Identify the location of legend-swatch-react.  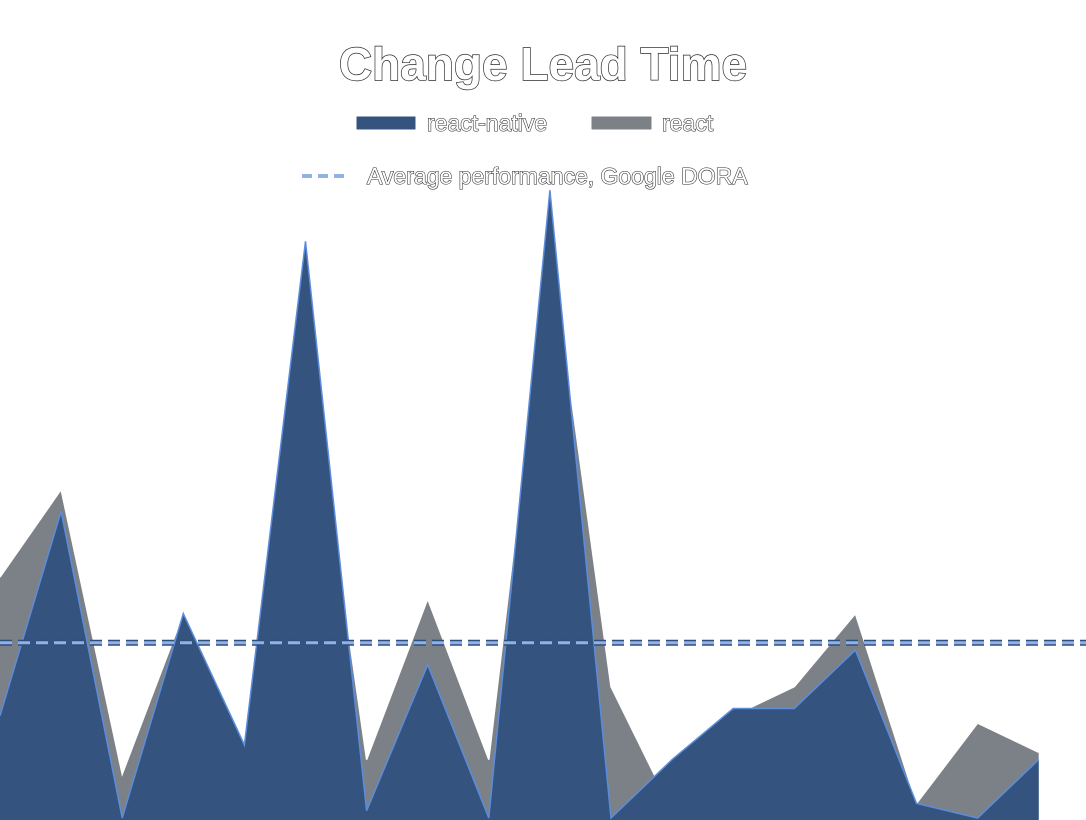
(621, 123).